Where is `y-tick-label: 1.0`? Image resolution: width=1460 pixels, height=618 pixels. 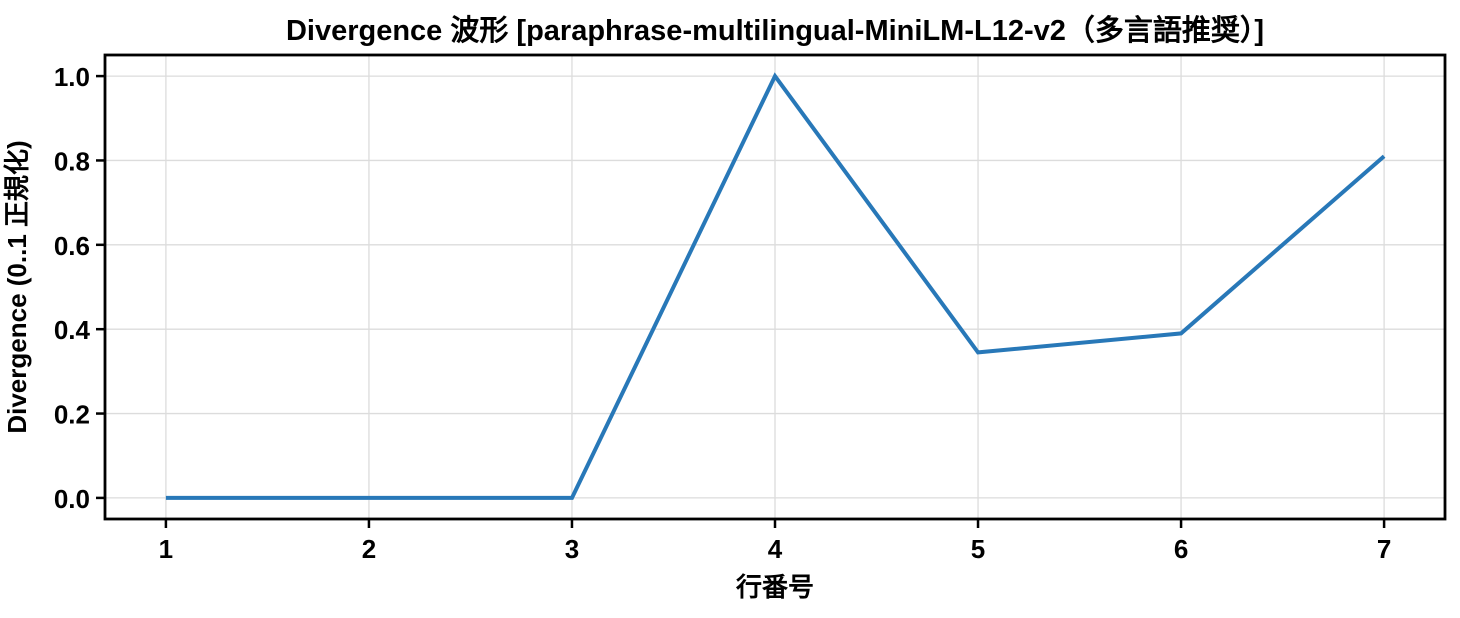 y-tick-label: 1.0 is located at coordinates (72, 77).